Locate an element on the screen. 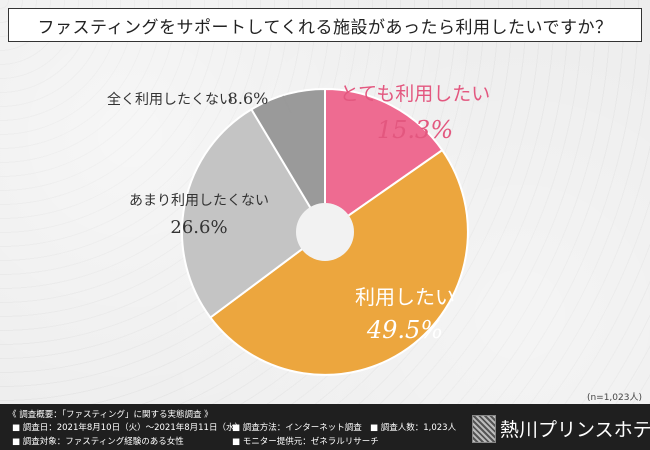 The image size is (650, 450). survey-provider: ■ モニター提供元：ゼネラルリサーチ is located at coordinates (305, 442).